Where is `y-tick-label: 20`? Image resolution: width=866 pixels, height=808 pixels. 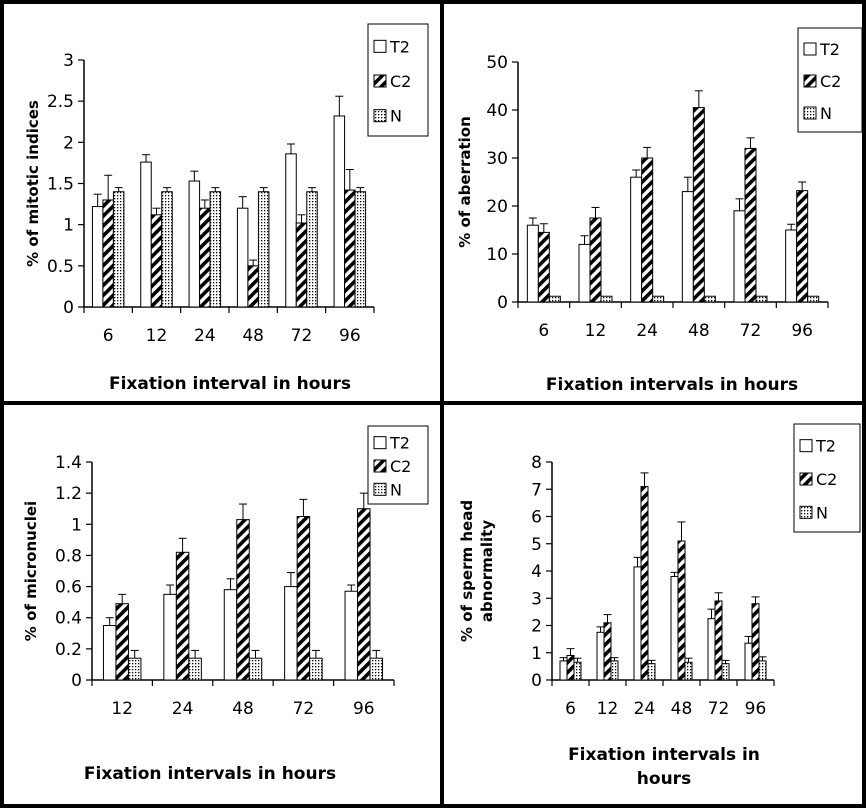 y-tick-label: 20 is located at coordinates (497, 207).